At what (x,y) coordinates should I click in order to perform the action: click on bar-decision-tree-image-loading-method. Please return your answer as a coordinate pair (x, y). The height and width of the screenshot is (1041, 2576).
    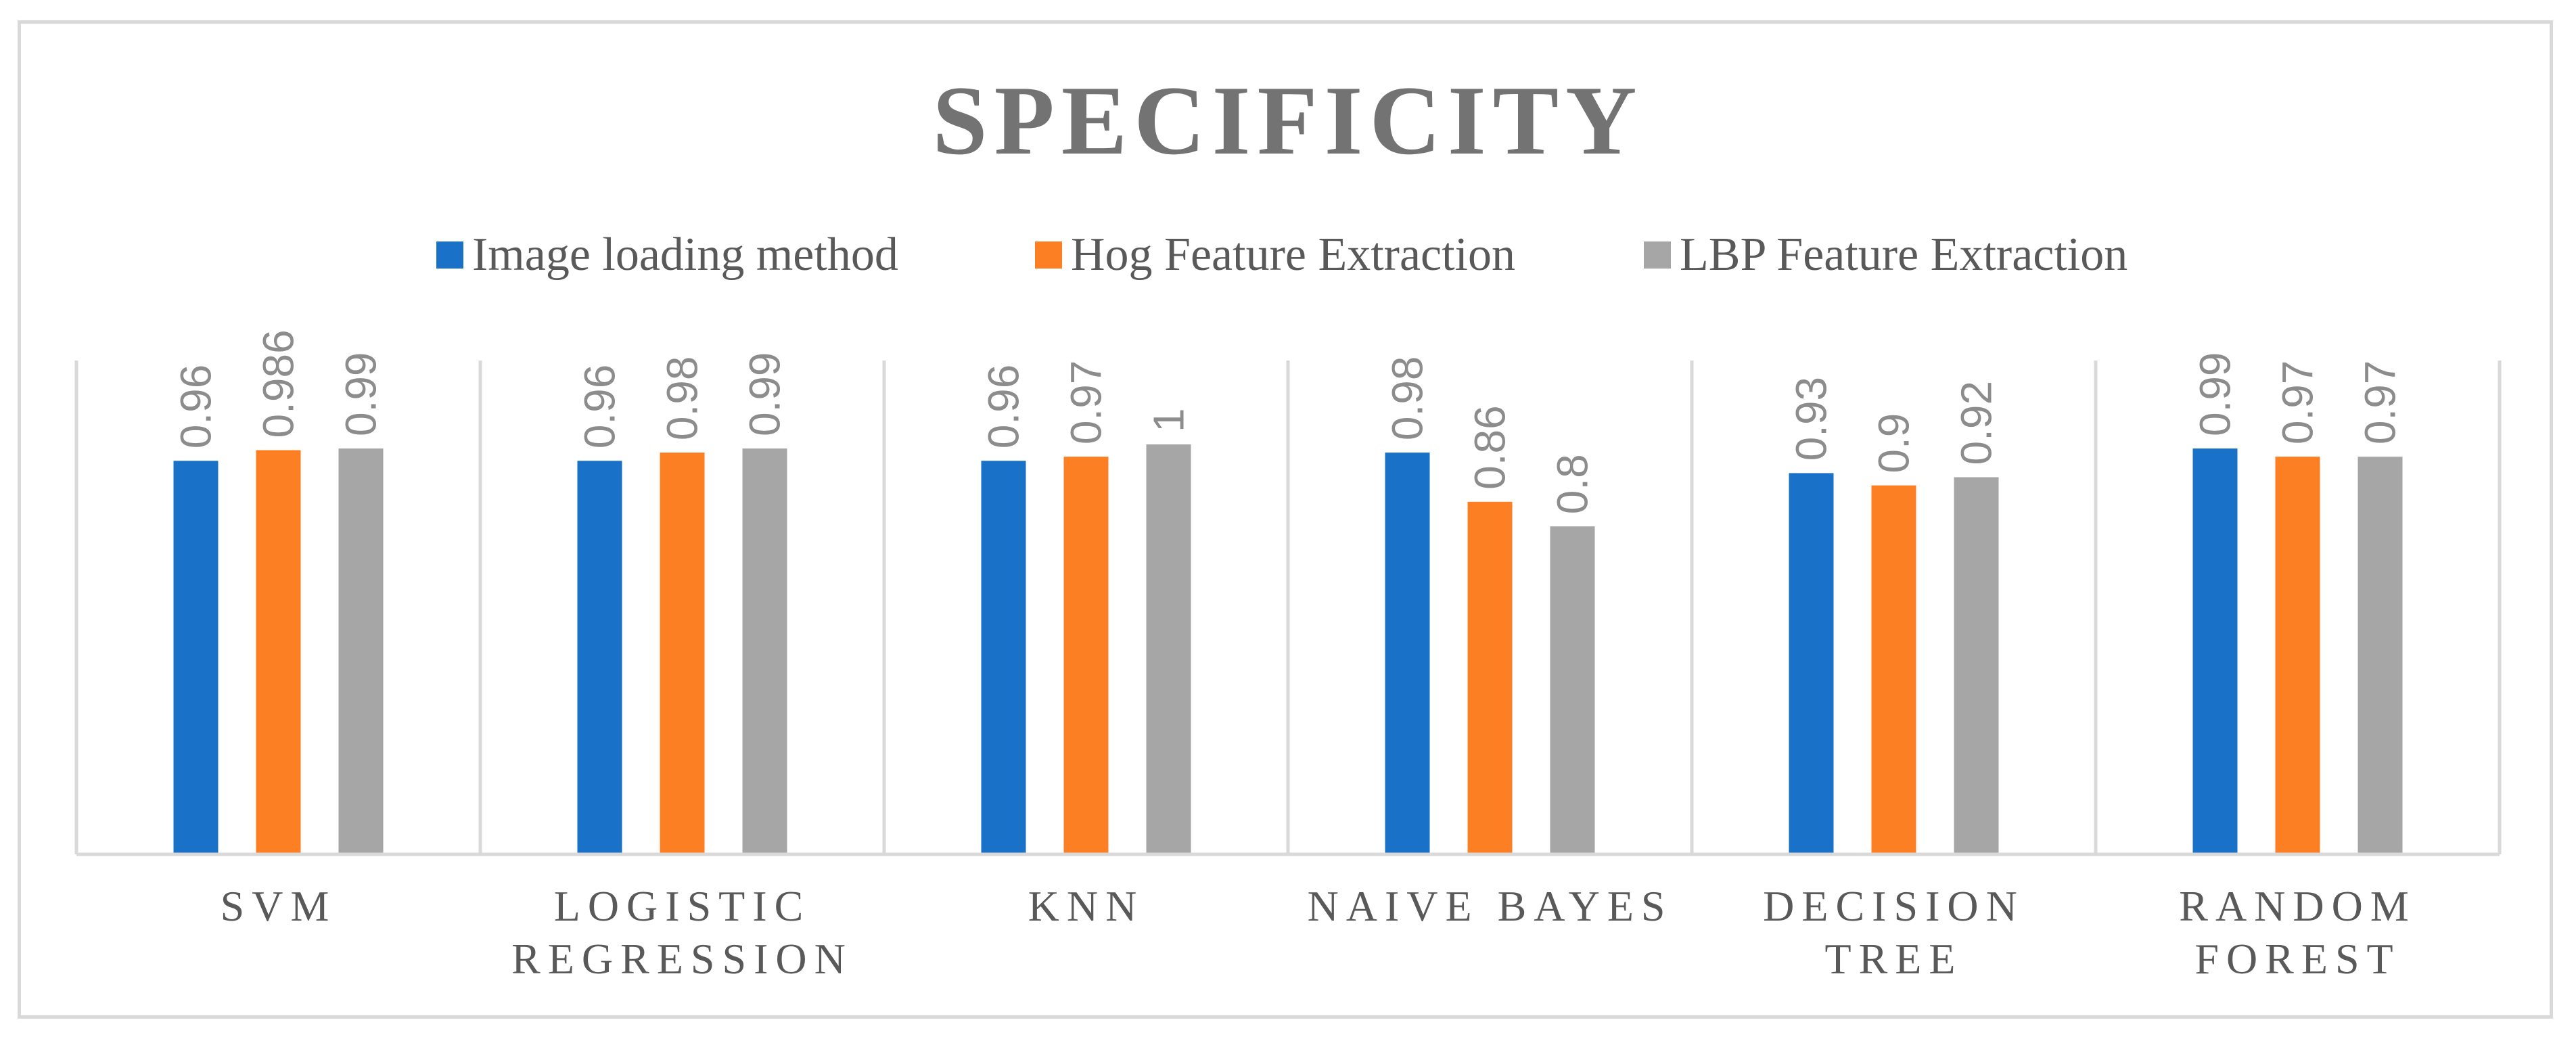
    Looking at the image, I should click on (1811, 663).